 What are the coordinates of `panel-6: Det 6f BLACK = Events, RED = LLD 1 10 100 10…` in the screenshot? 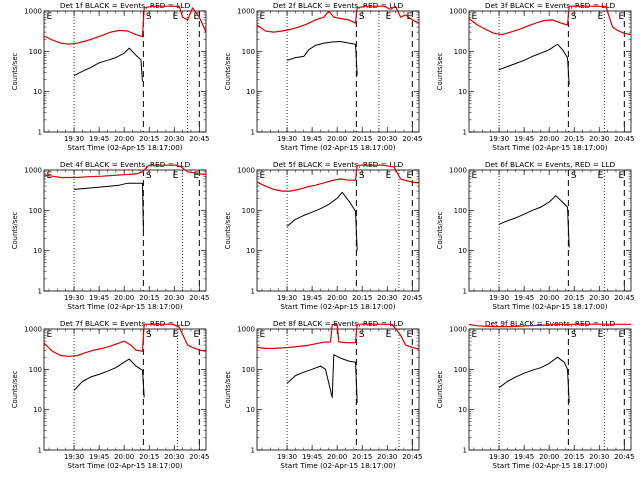 It's located at (535, 235).